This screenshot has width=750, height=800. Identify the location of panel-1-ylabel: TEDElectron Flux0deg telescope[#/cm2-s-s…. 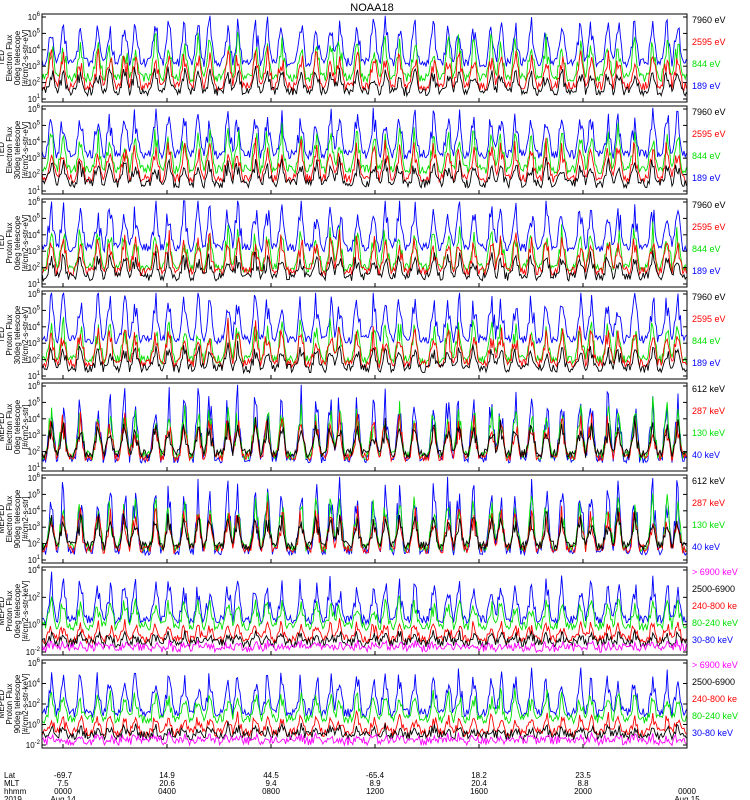
(15, 58).